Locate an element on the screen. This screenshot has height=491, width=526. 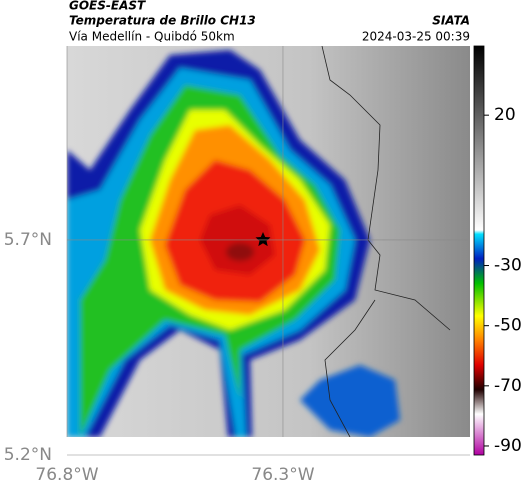
colorbar is located at coordinates (479, 250).